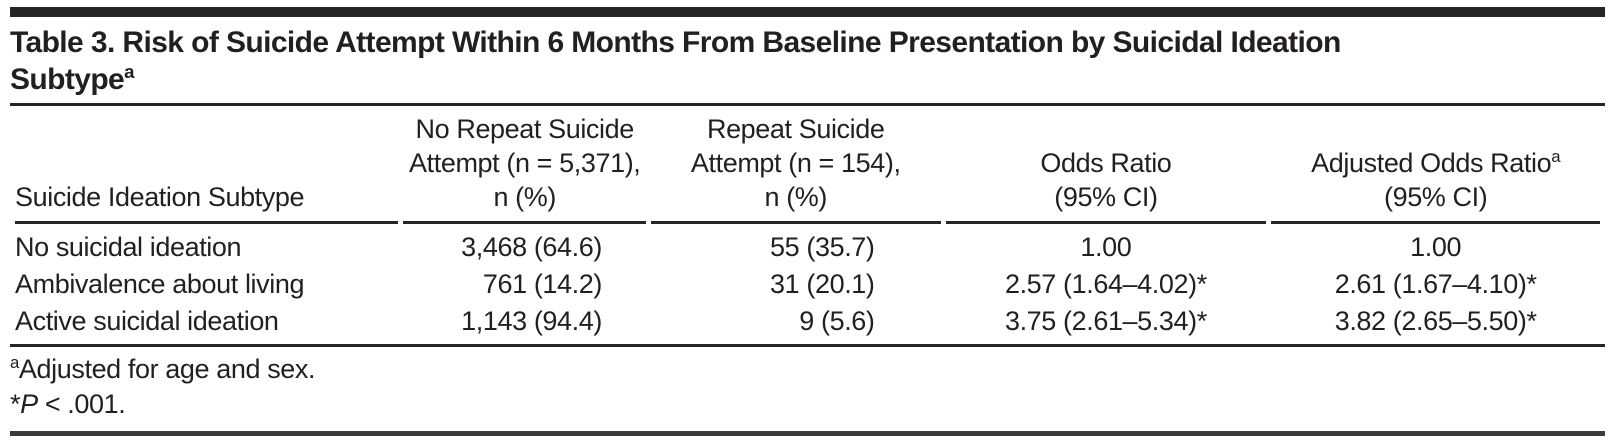 Image resolution: width=1617 pixels, height=445 pixels. What do you see at coordinates (807, 345) in the screenshot?
I see `body-footnote-divider` at bounding box center [807, 345].